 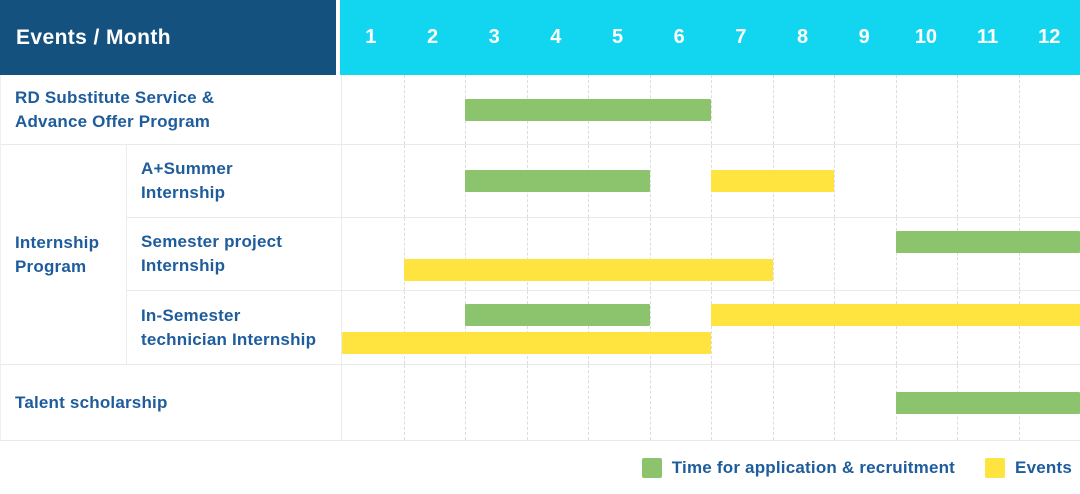 I want to click on month-header-cell: 9, so click(x=864, y=37).